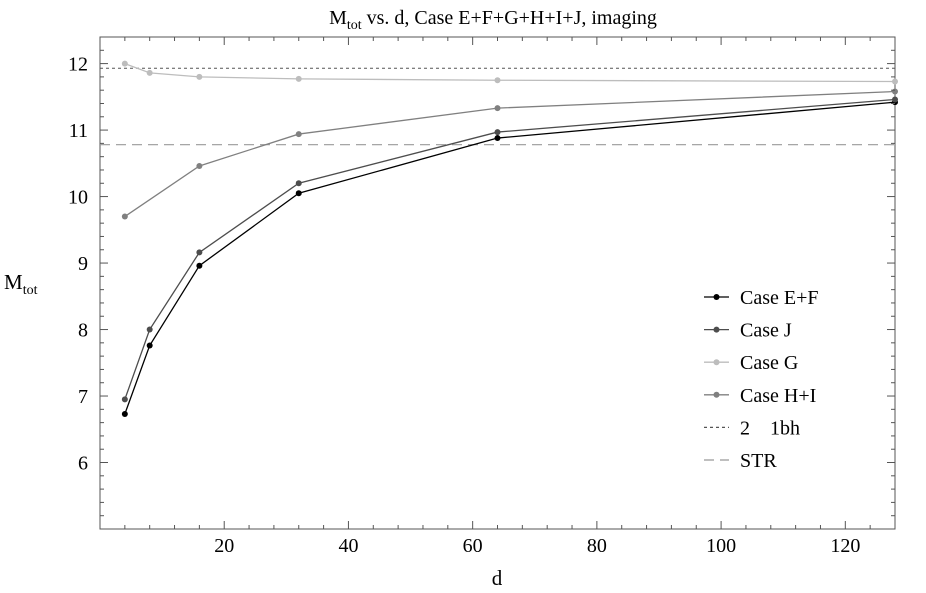 This screenshot has width=926, height=593. Describe the element at coordinates (779, 298) in the screenshot. I see `legend-label-0: Case E+F` at that location.